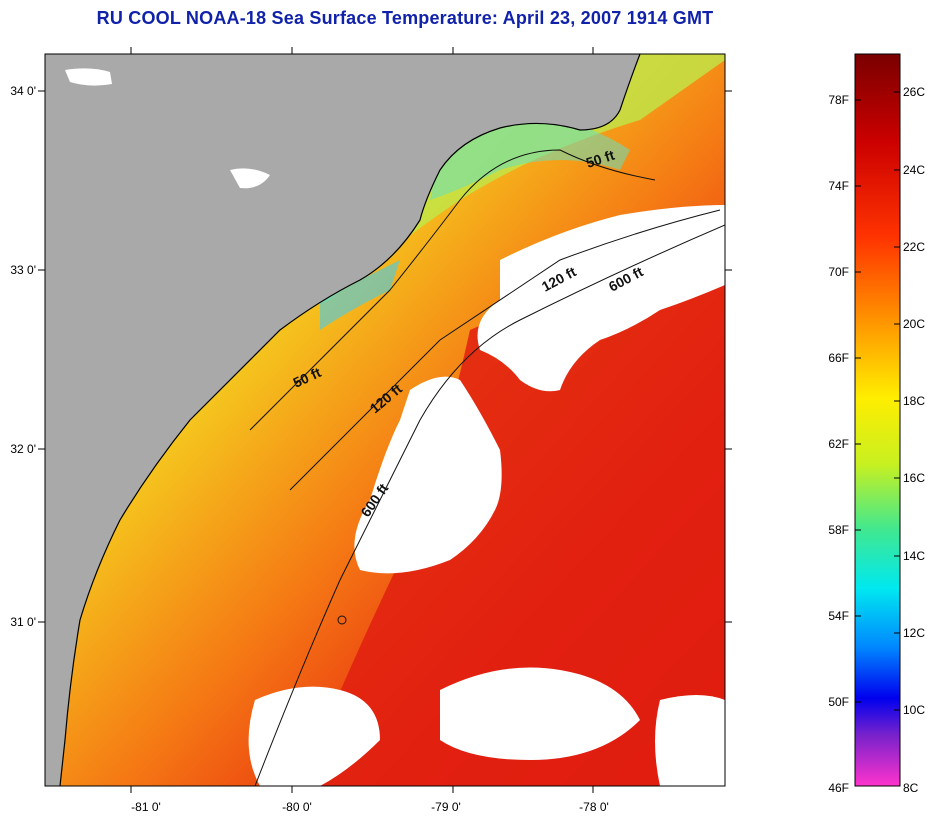 The width and height of the screenshot is (928, 817). What do you see at coordinates (914, 170) in the screenshot?
I see `colorbar-label-c: 24C` at bounding box center [914, 170].